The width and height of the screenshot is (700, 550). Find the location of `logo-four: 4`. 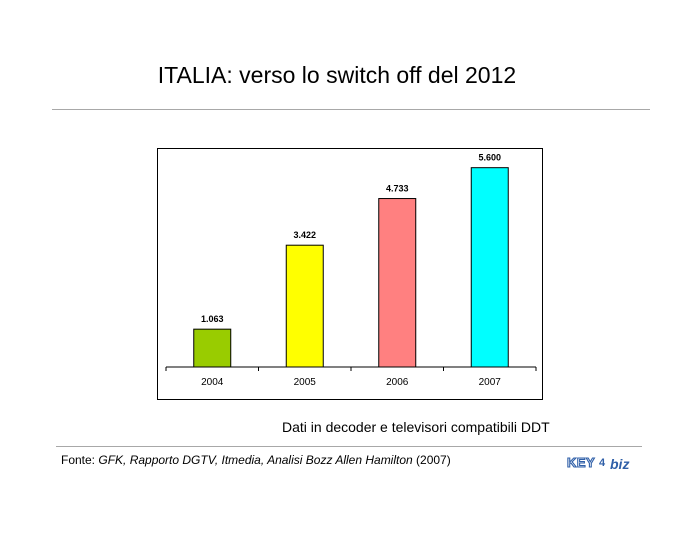

logo-four: 4 is located at coordinates (602, 463).